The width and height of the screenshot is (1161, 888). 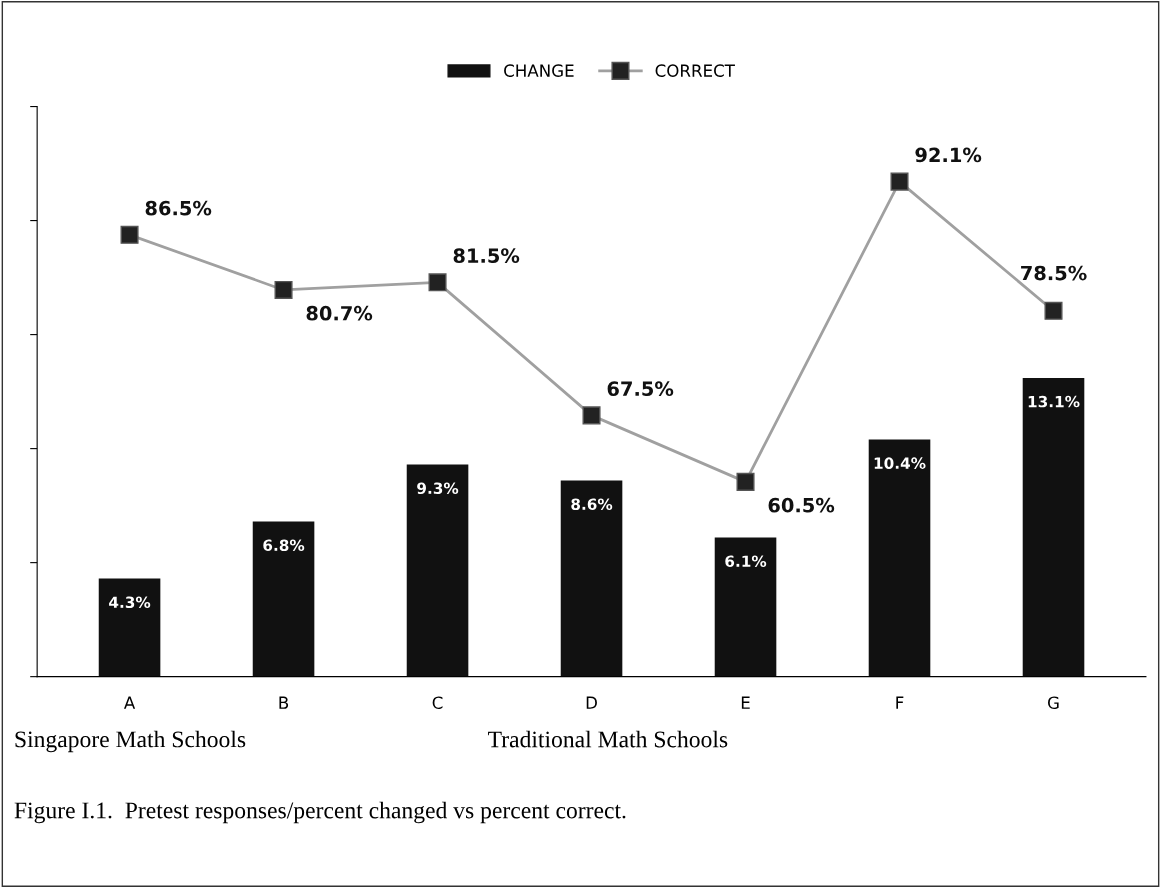 What do you see at coordinates (695, 70) in the screenshot?
I see `legend-label: CORRECT` at bounding box center [695, 70].